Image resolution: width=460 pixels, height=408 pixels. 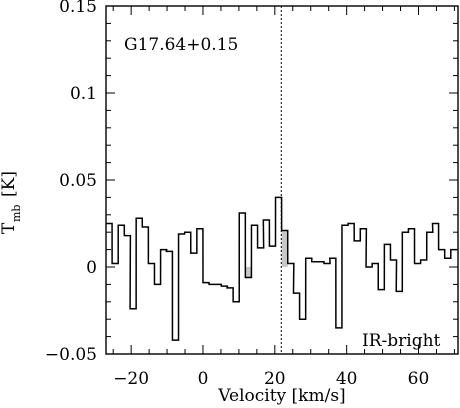 I want to click on x-tick-label: 40, so click(x=347, y=379).